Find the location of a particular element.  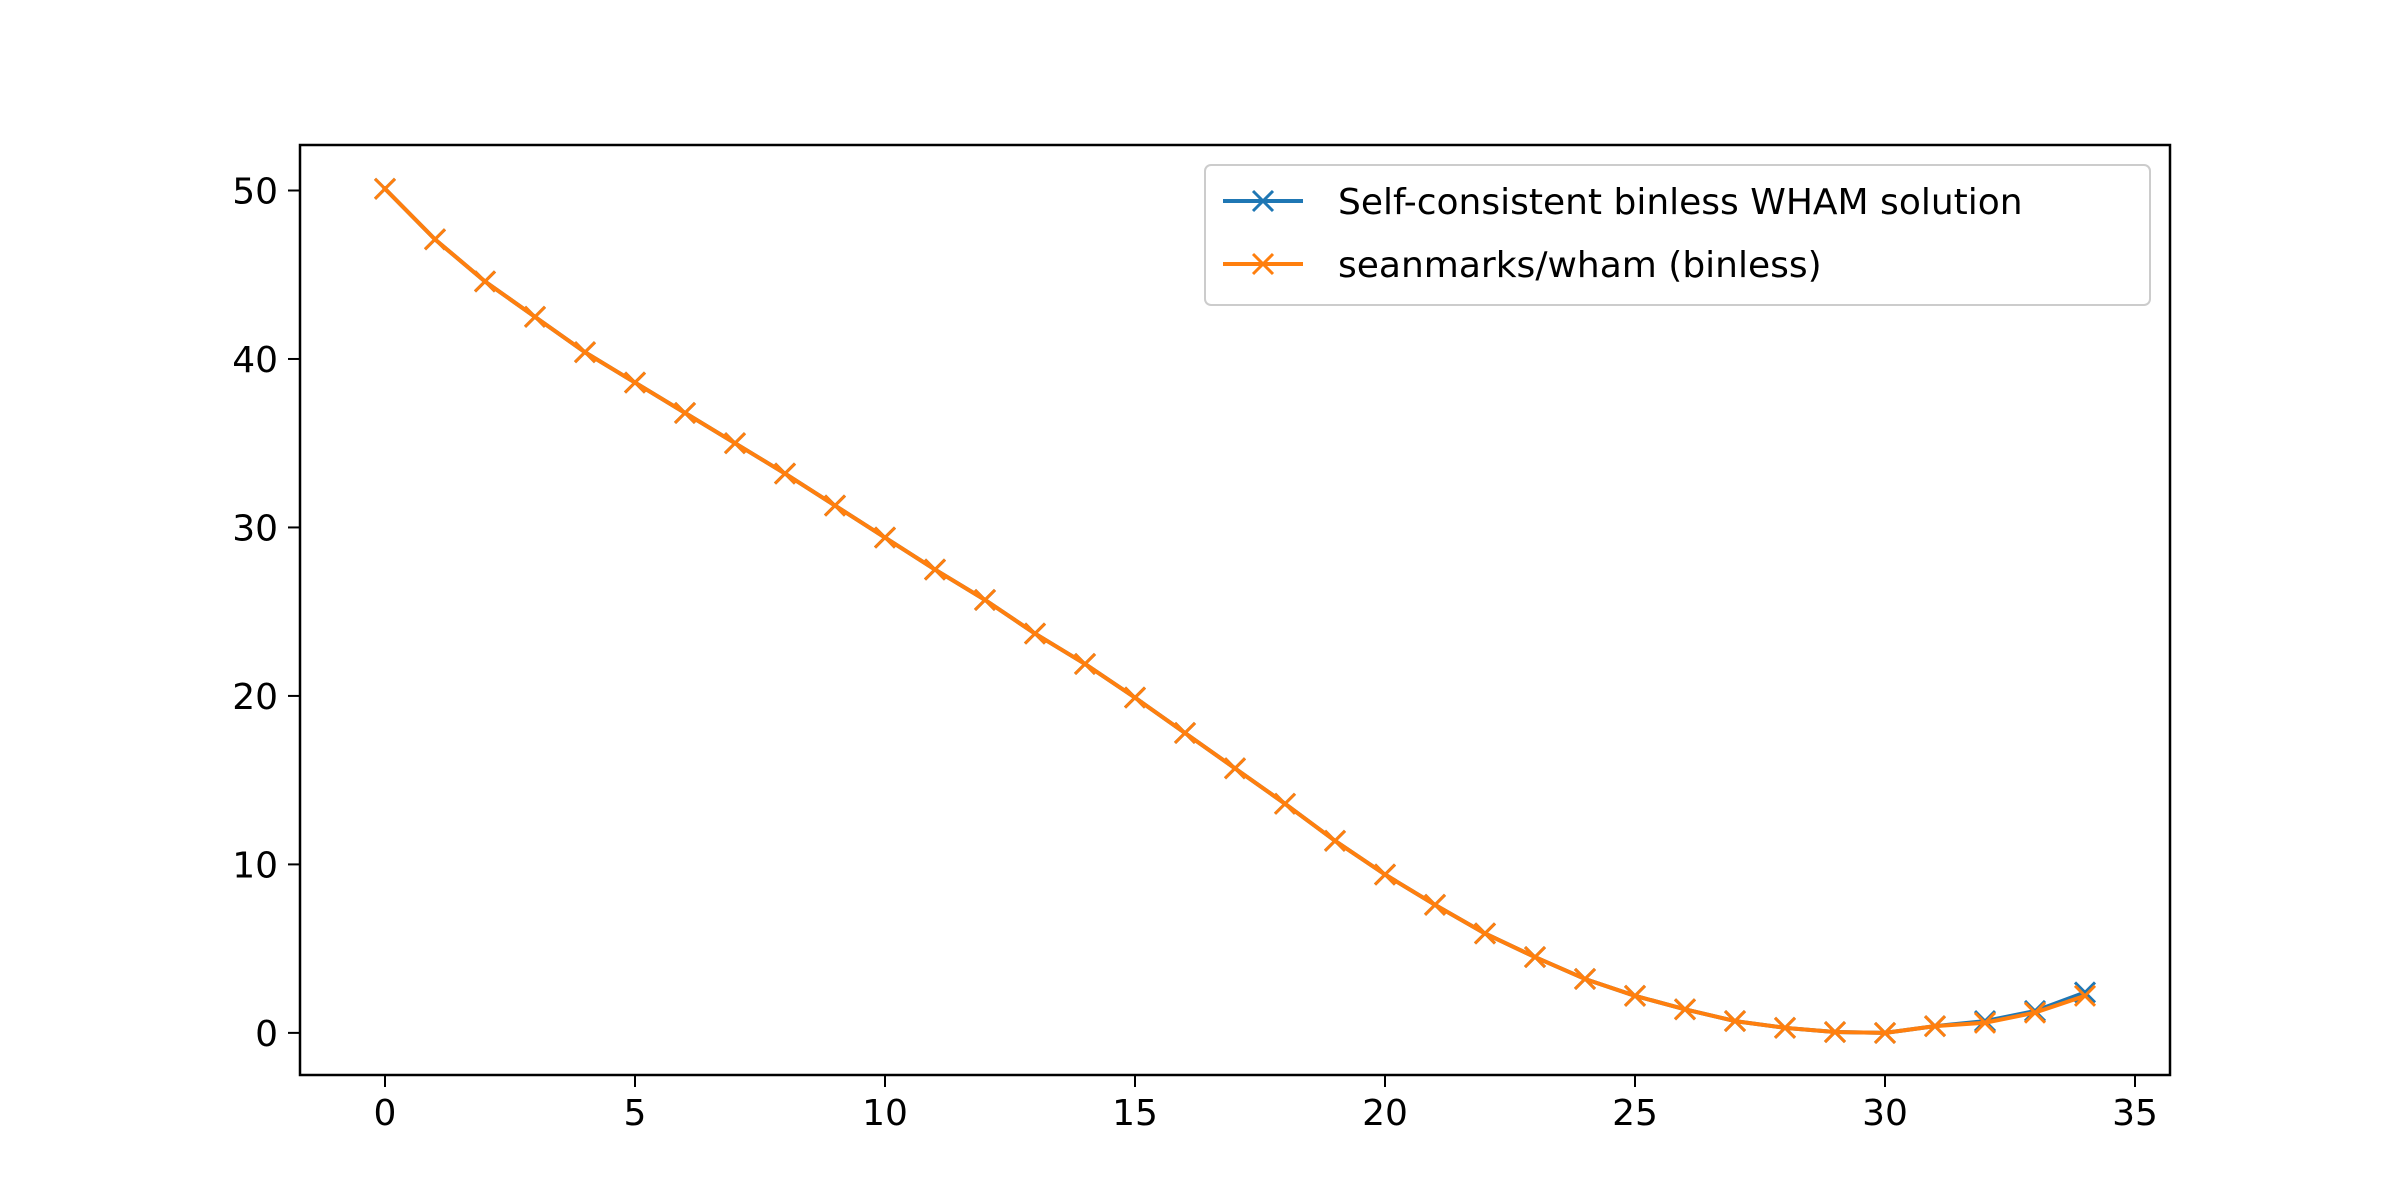

x-tick-label: 5 is located at coordinates (635, 1113).